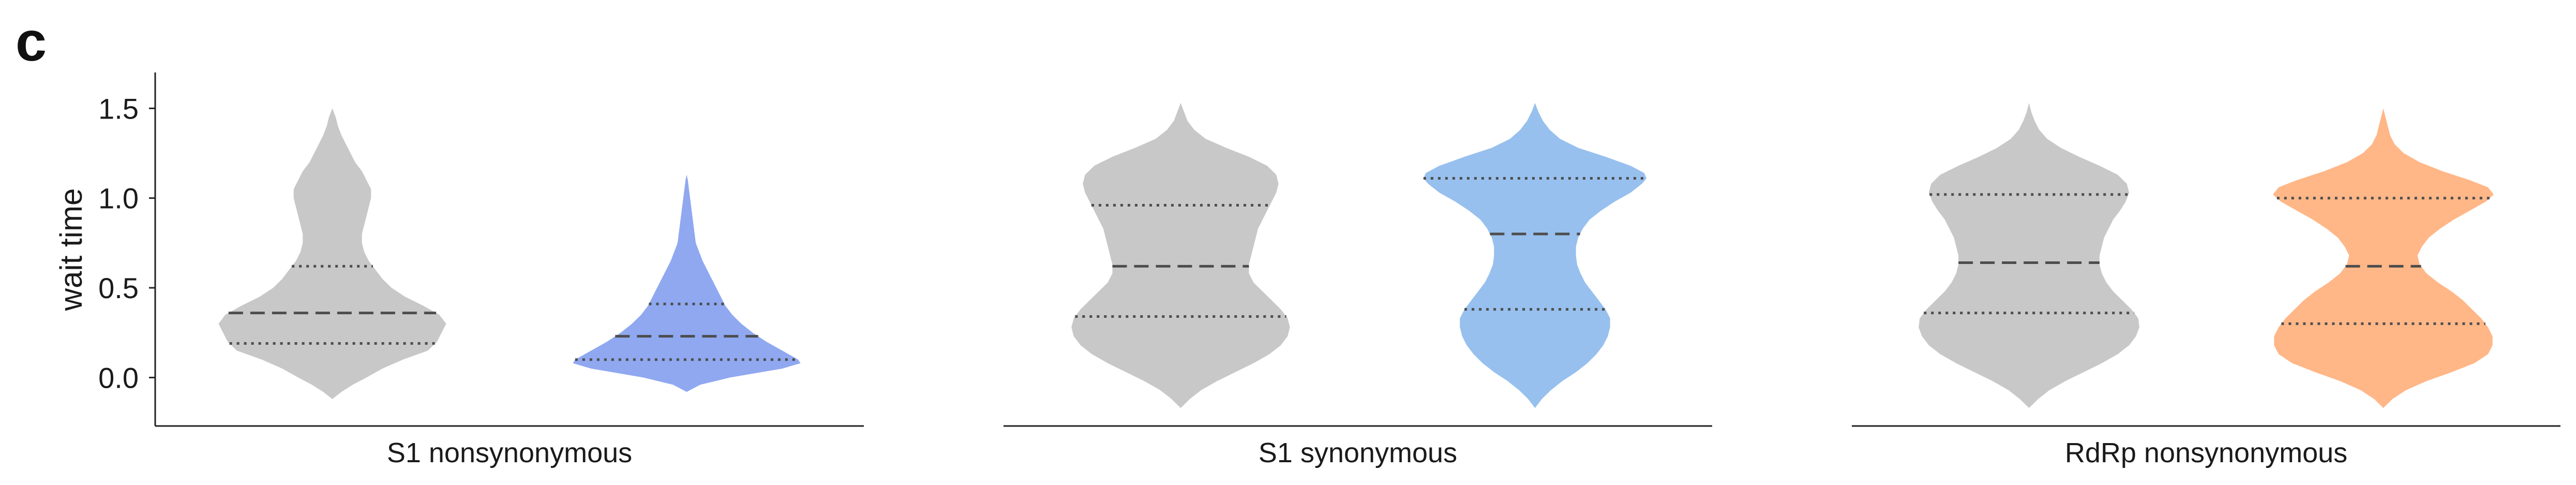 The image size is (2576, 485). Describe the element at coordinates (118, 378) in the screenshot. I see `y-tick-label: 0.0` at that location.